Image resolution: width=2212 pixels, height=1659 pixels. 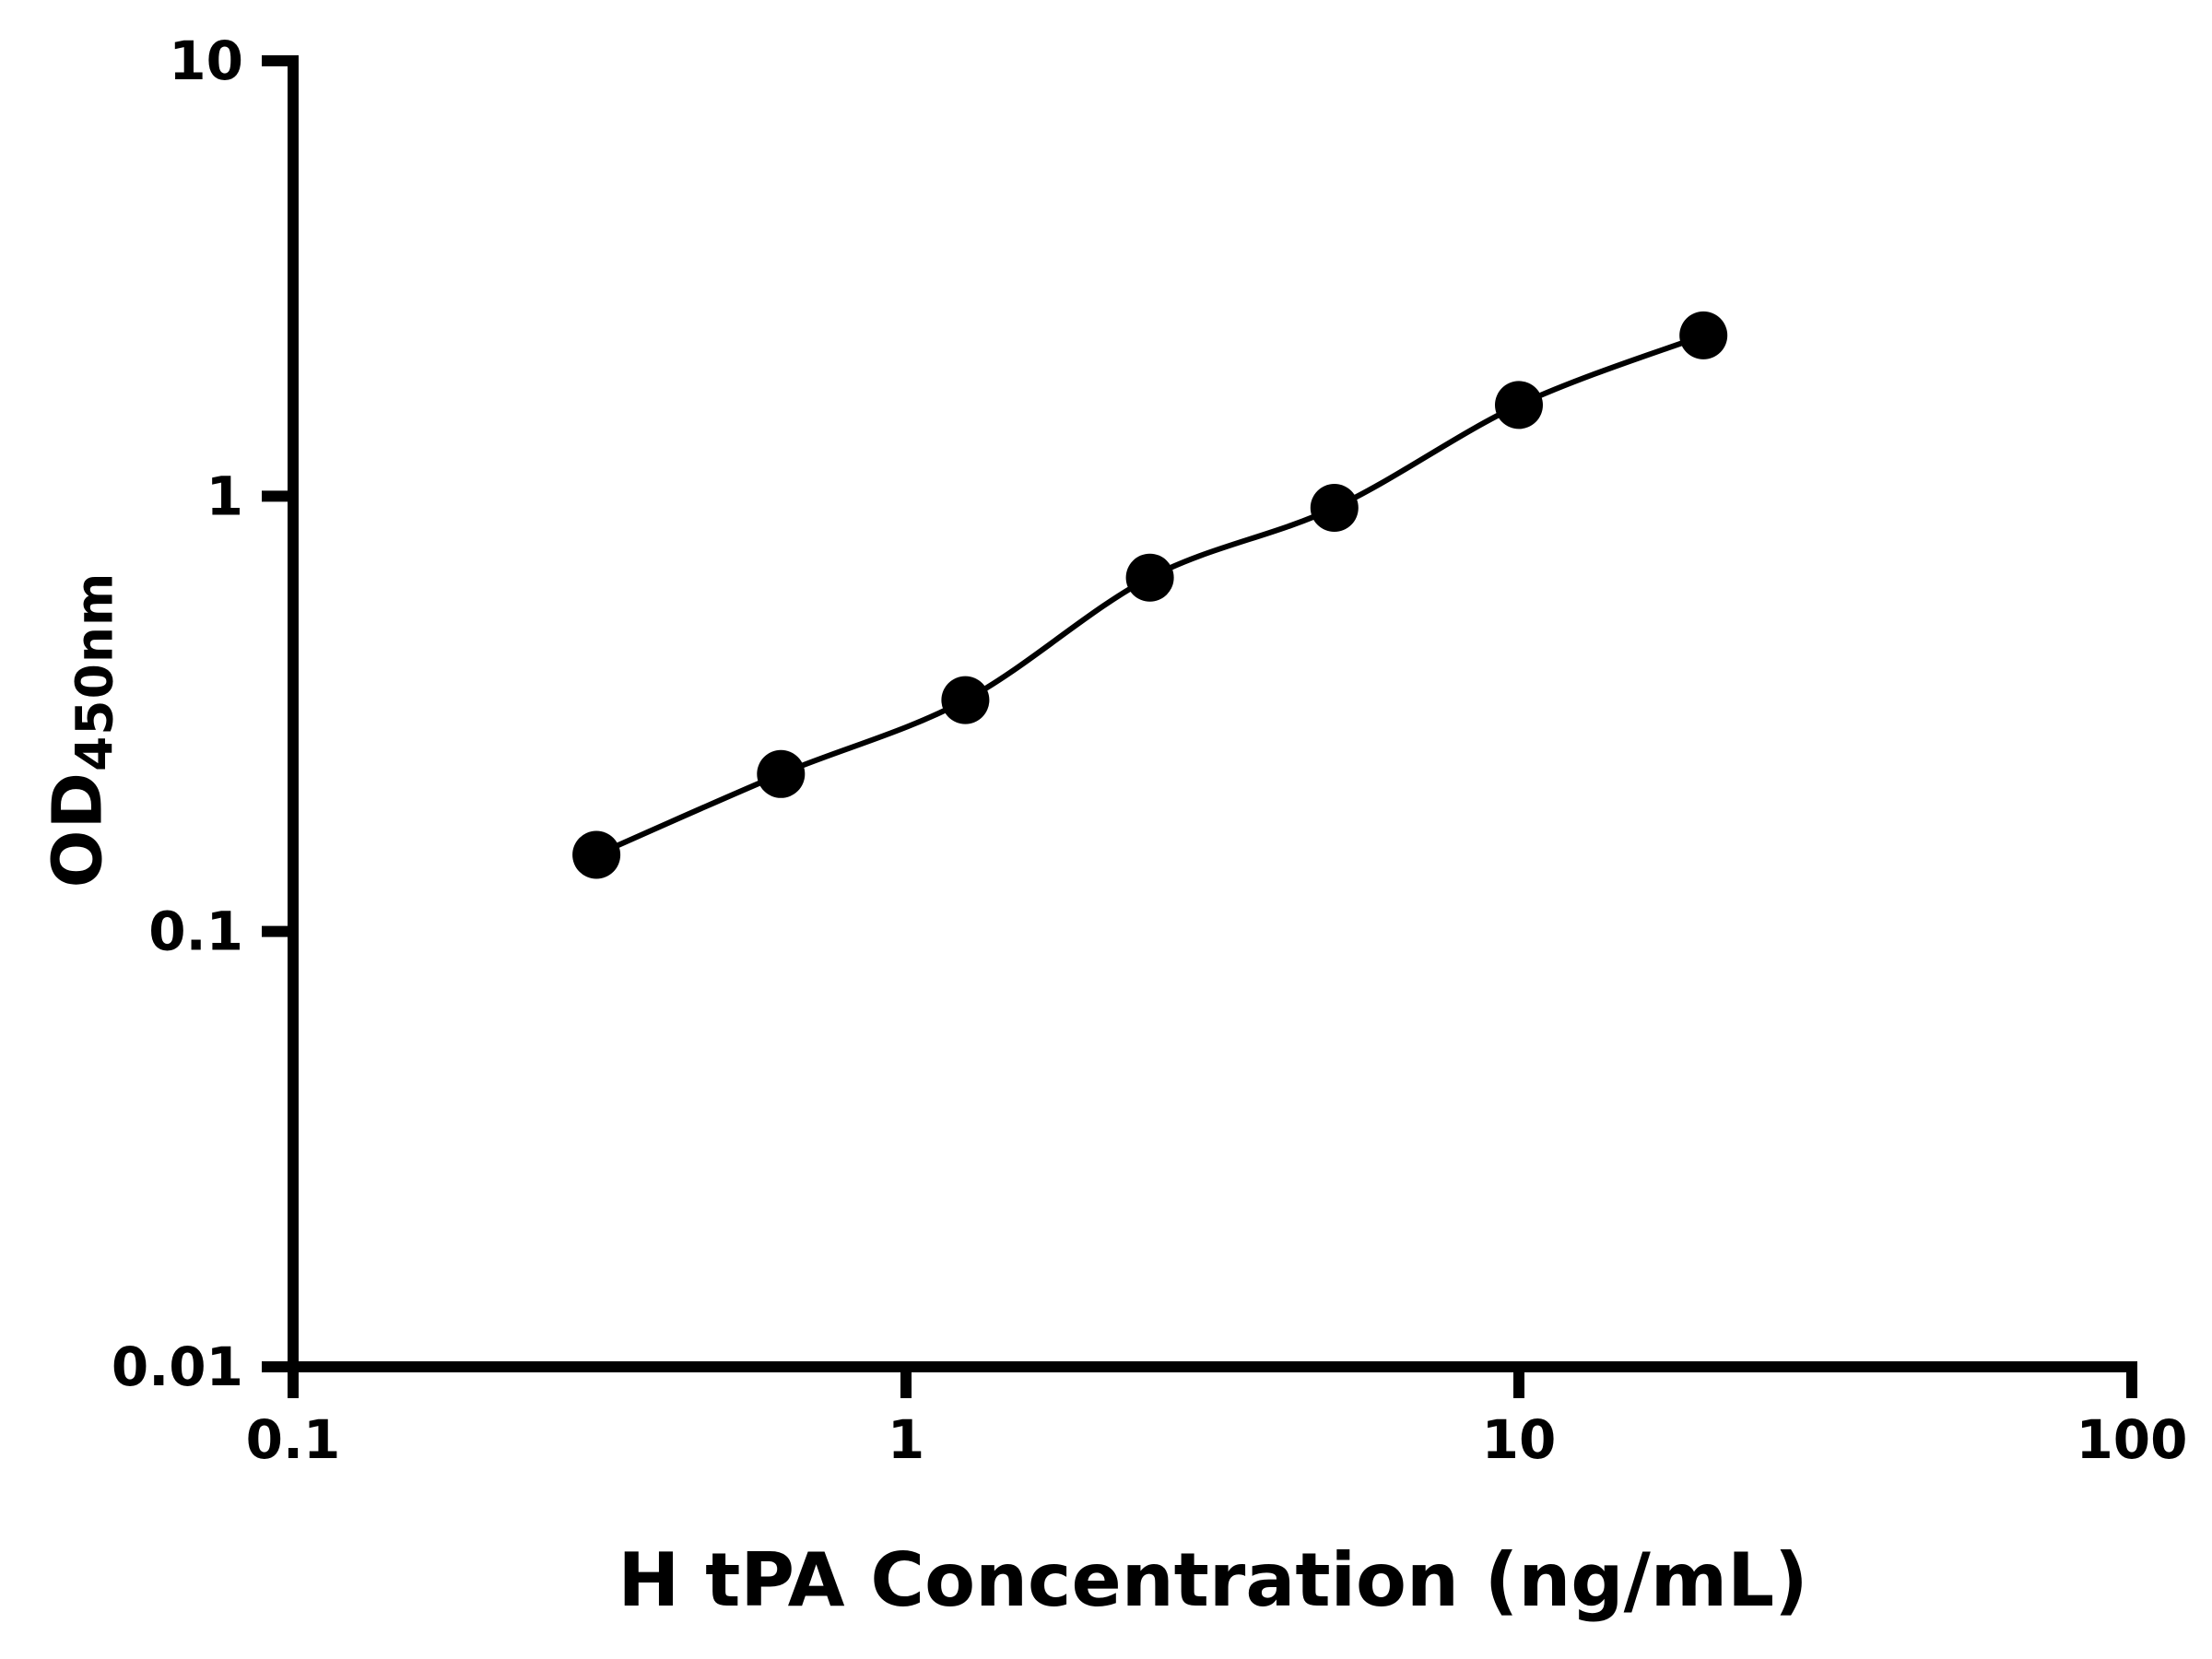 What do you see at coordinates (2131, 1439) in the screenshot?
I see `x-tick-label: 100` at bounding box center [2131, 1439].